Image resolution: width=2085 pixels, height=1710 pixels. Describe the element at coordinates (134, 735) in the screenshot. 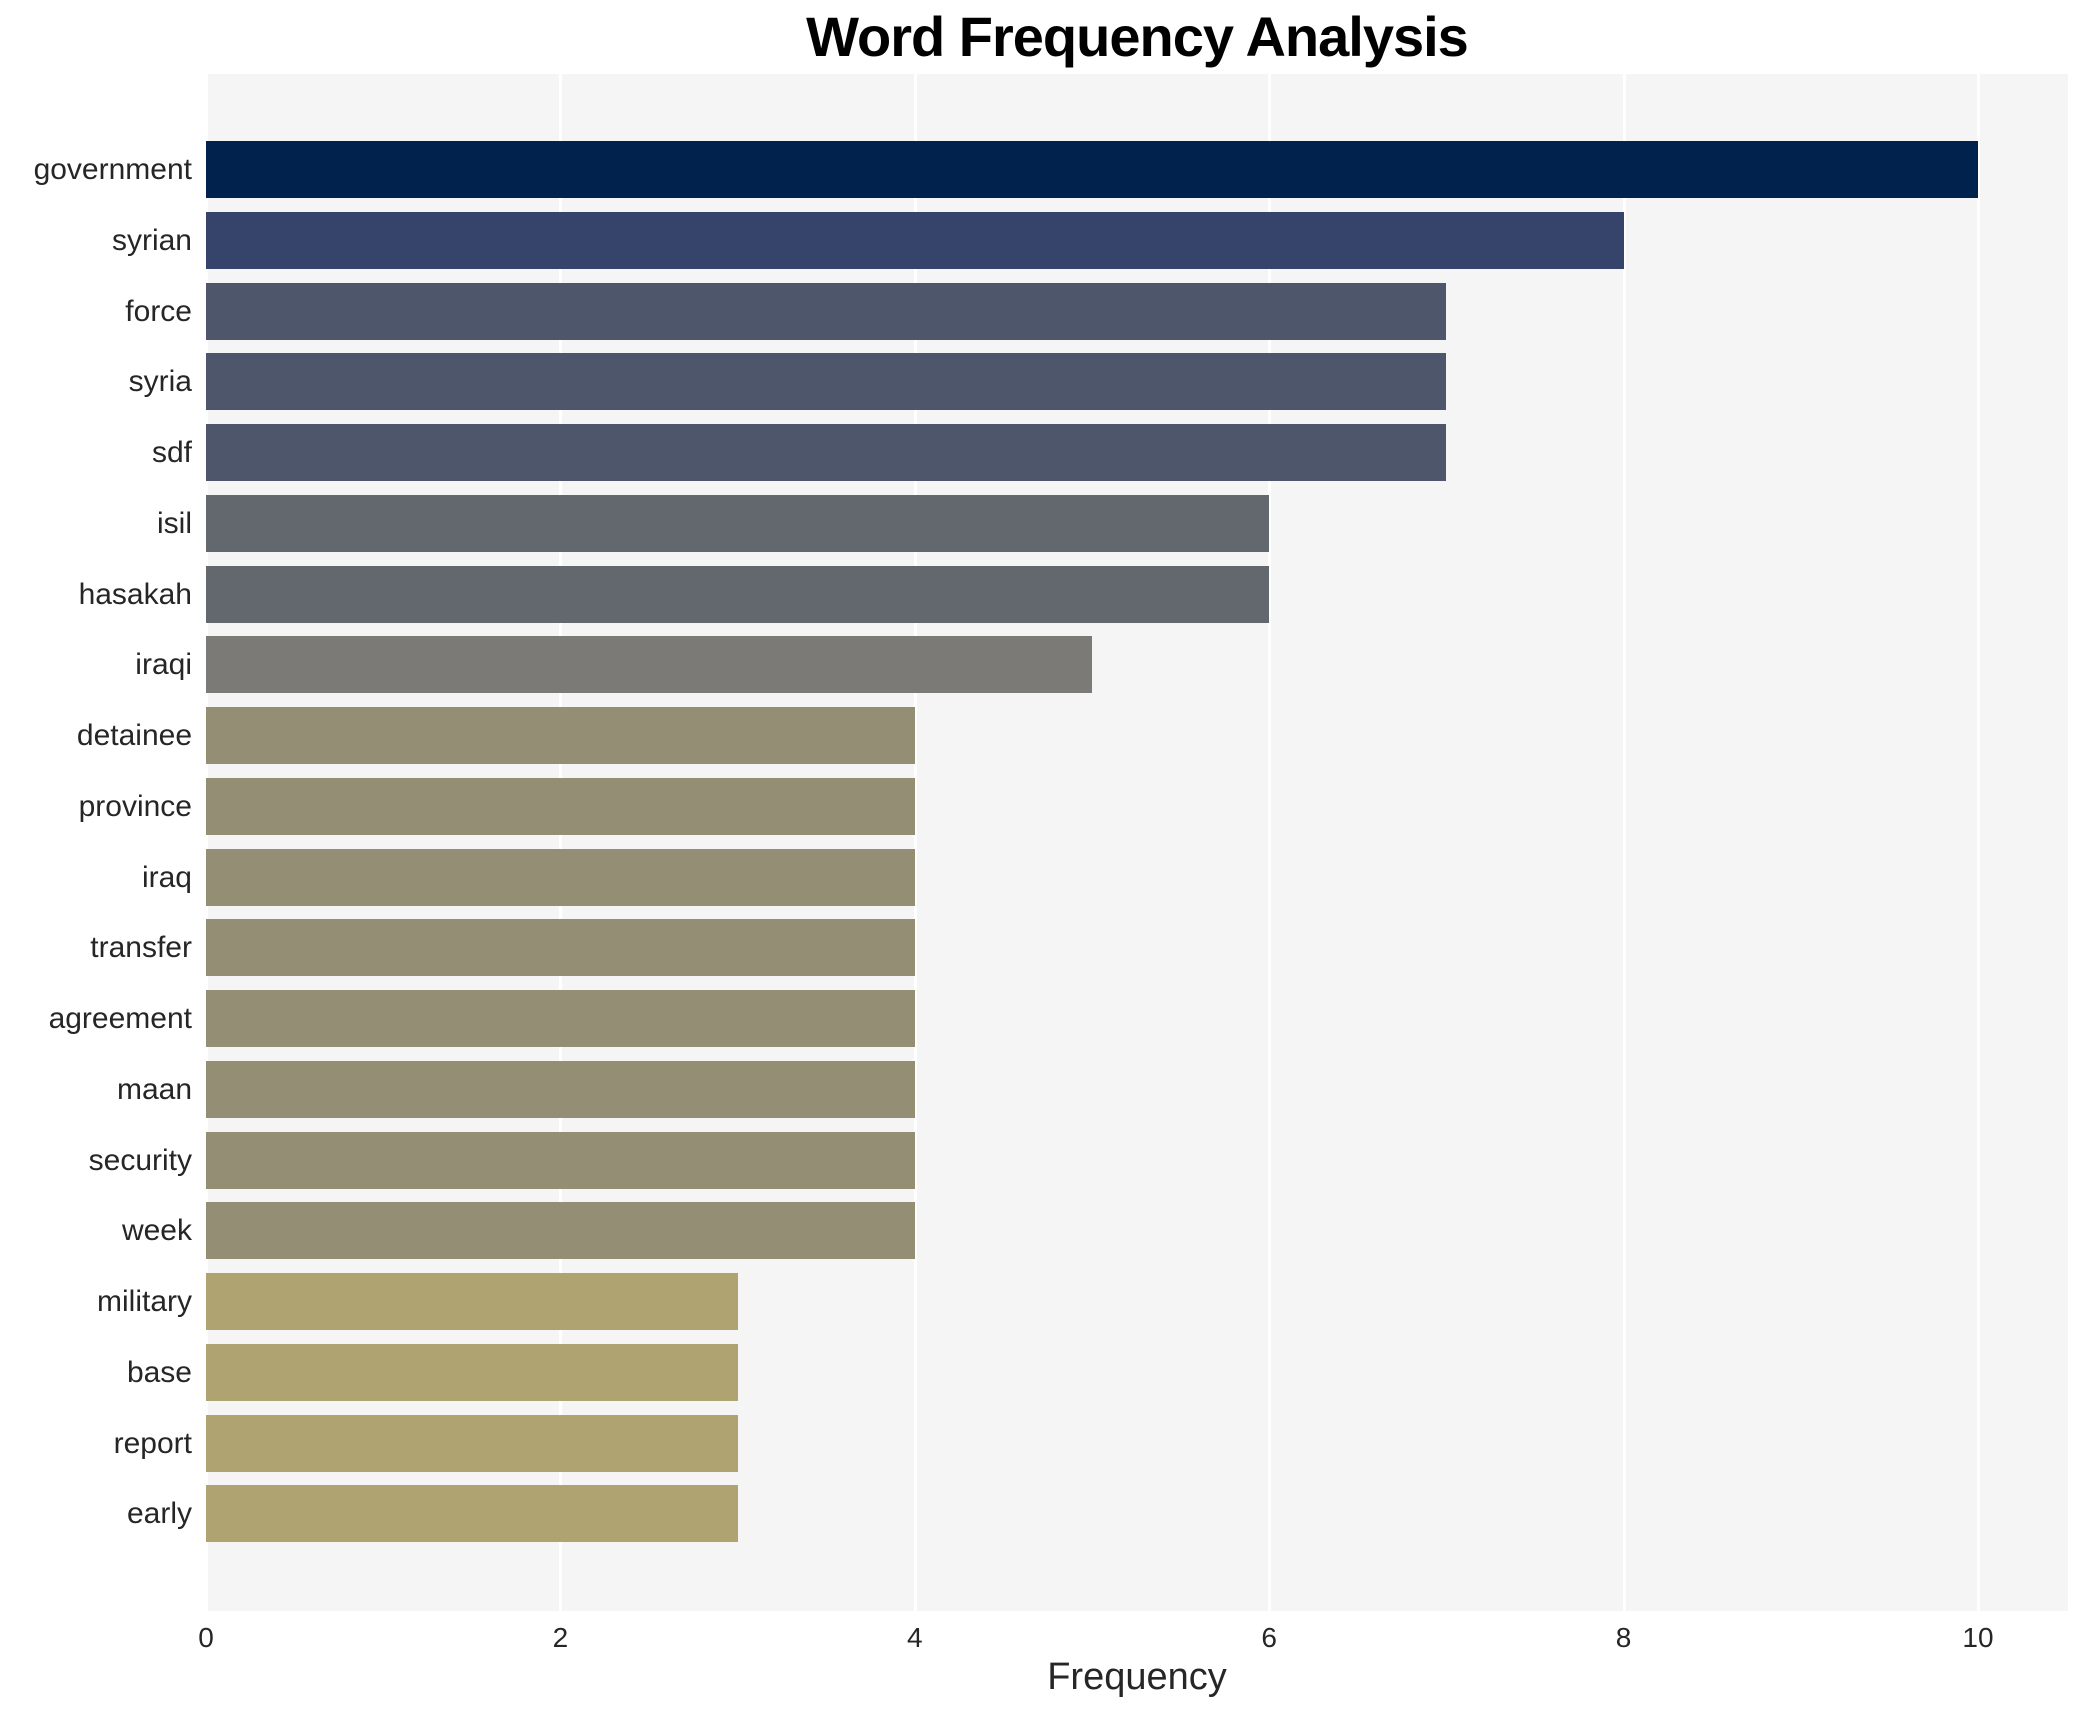

I see `y-label-detainee: detainee` at that location.